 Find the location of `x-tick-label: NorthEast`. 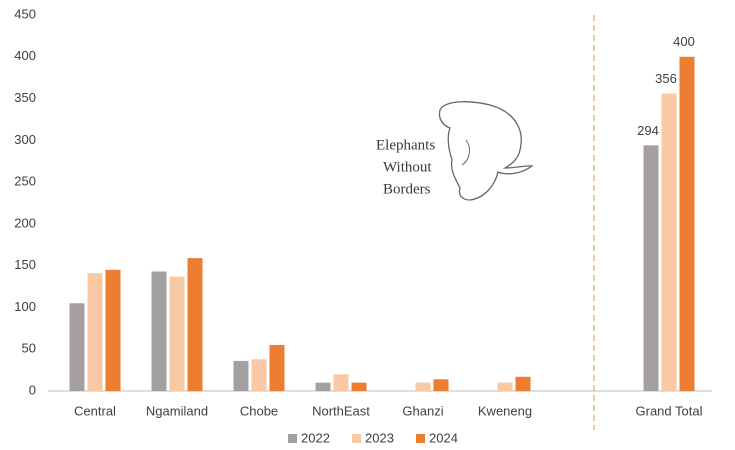

x-tick-label: NorthEast is located at coordinates (341, 410).